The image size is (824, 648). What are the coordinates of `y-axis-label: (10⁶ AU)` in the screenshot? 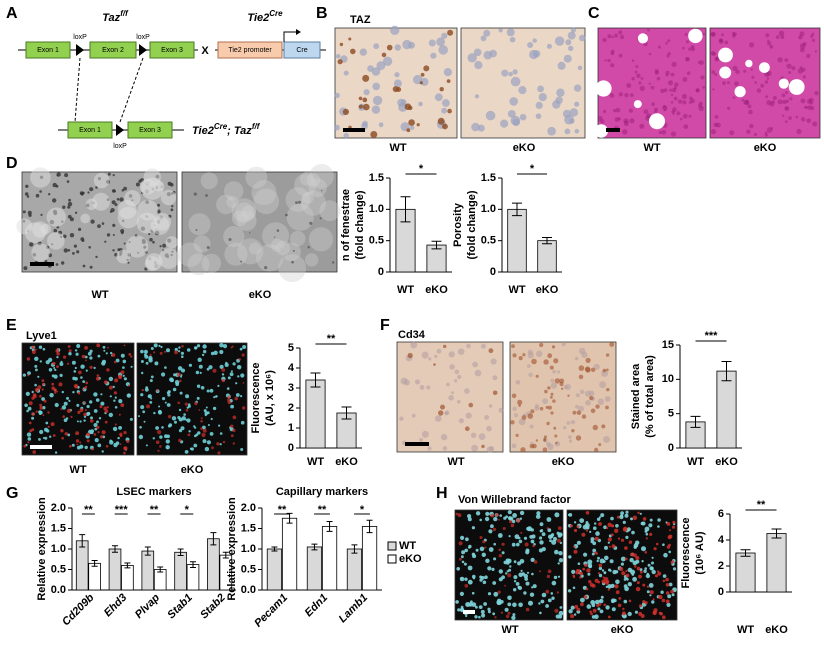 It's located at (700, 552).